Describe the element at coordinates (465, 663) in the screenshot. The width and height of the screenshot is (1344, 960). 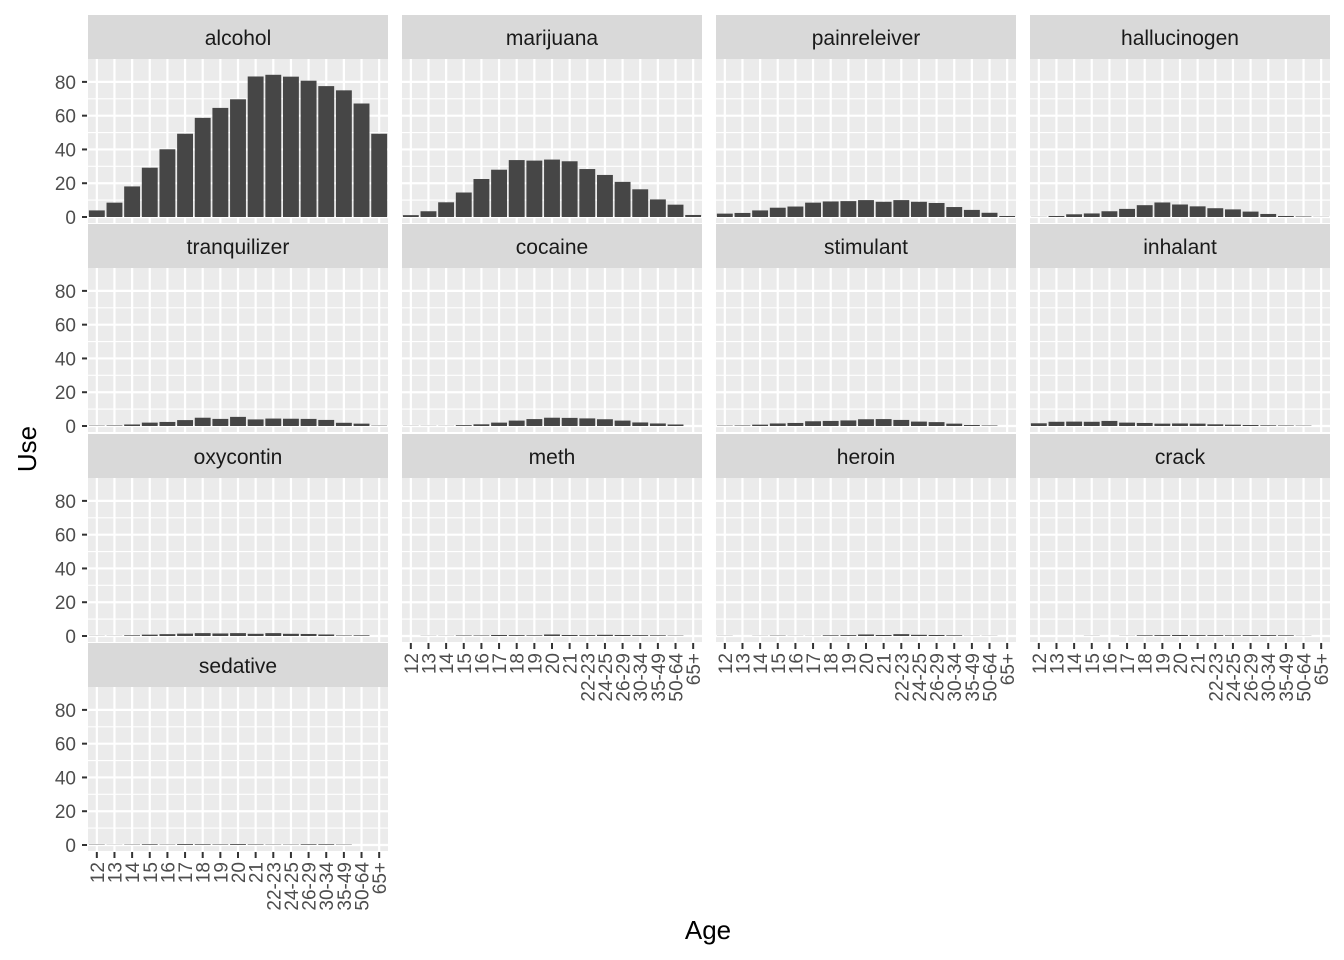
I see `x-tick-label: 15` at that location.